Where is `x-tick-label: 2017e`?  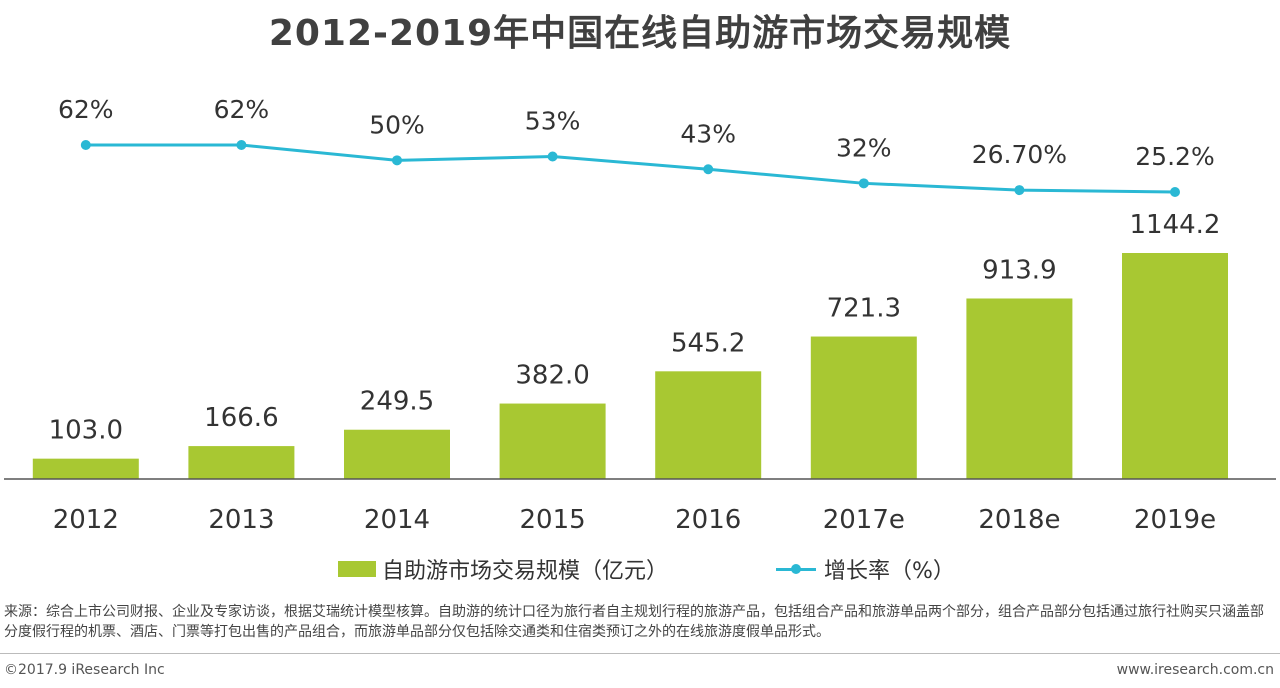 x-tick-label: 2017e is located at coordinates (864, 520).